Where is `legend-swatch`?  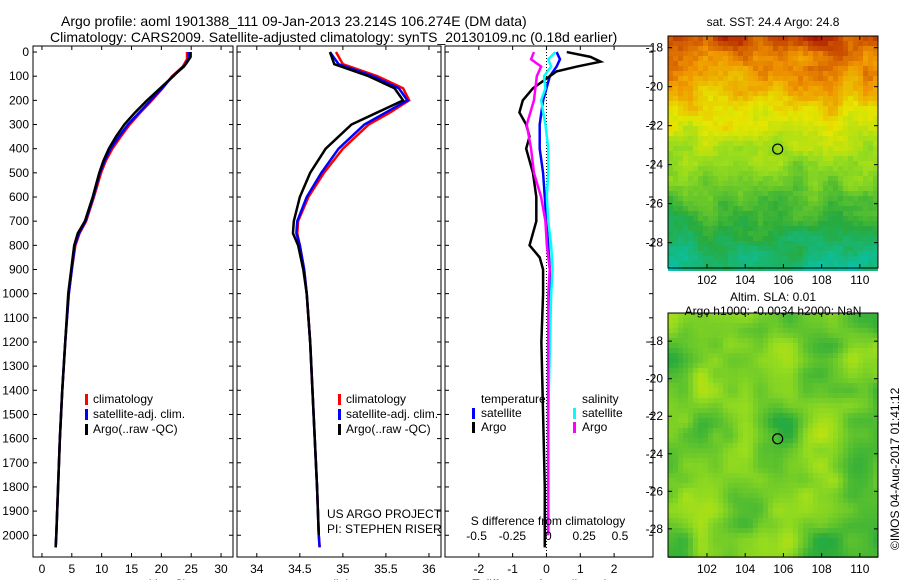 legend-swatch is located at coordinates (473, 427).